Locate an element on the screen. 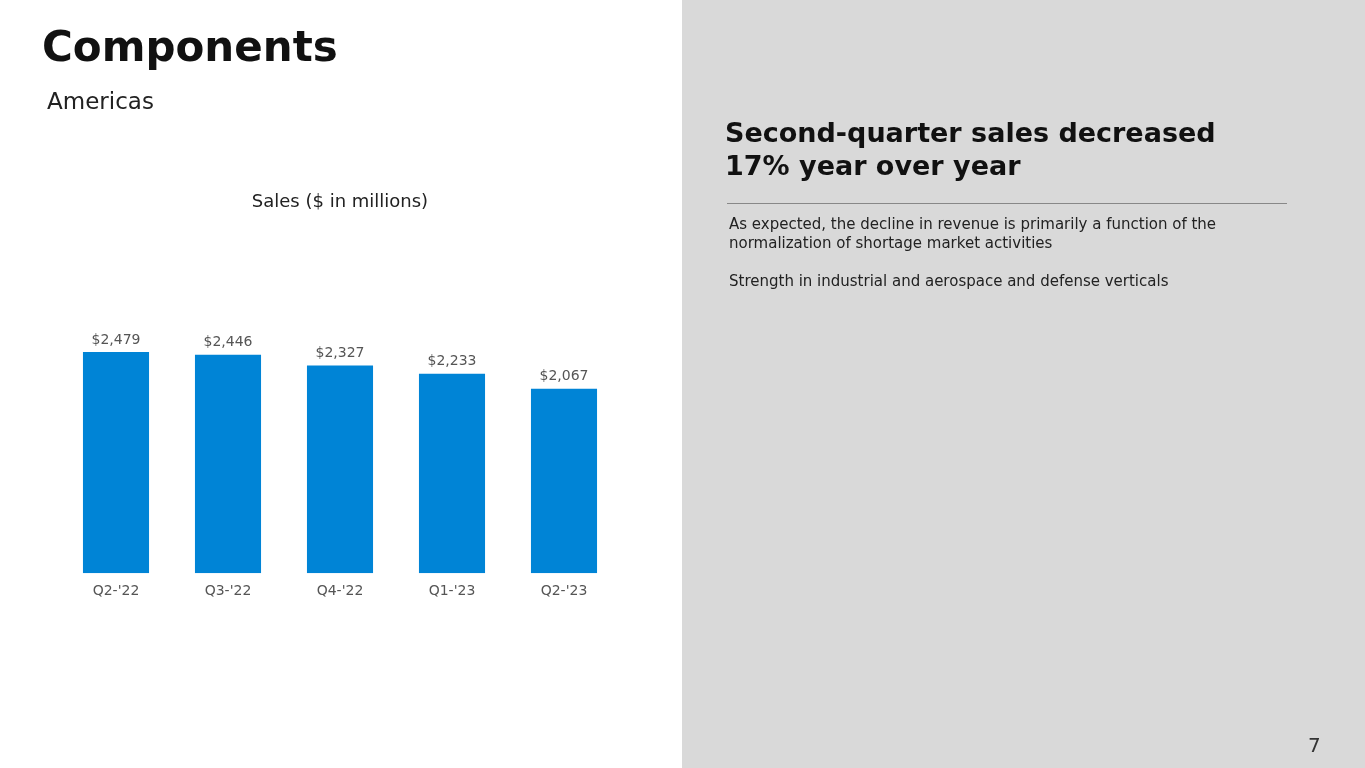 The width and height of the screenshot is (1365, 768). data-label: $2,479 is located at coordinates (116, 338).